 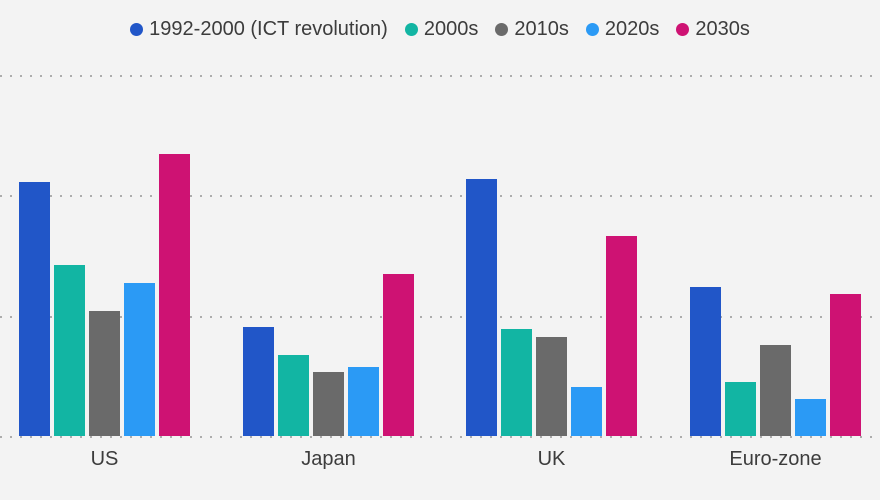 What do you see at coordinates (775, 459) in the screenshot?
I see `category-label-euro-zone: Euro-zone` at bounding box center [775, 459].